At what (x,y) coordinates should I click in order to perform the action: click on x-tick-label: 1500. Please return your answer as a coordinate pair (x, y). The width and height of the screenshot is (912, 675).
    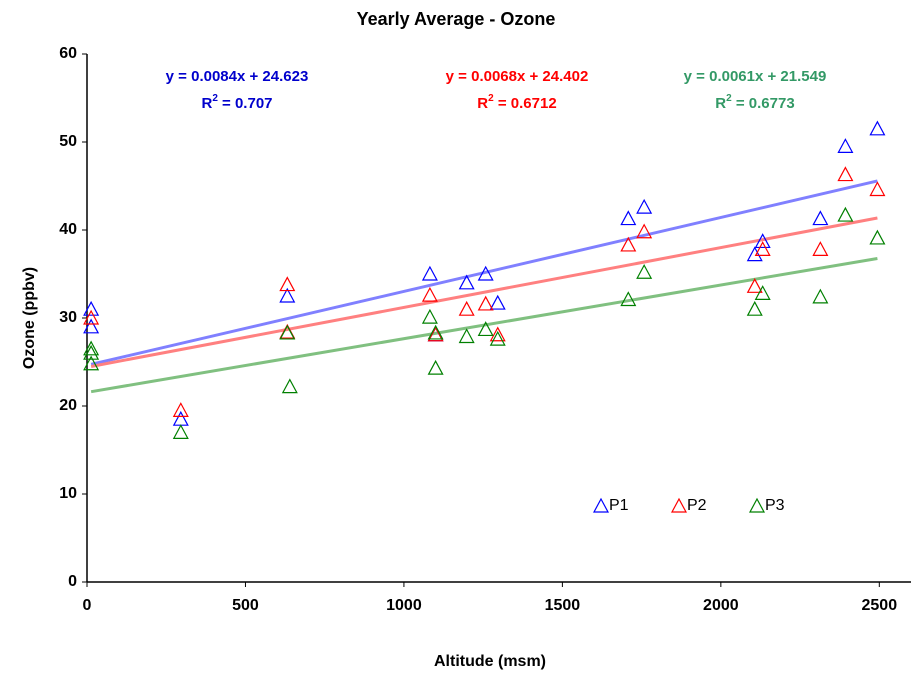
    Looking at the image, I should click on (563, 605).